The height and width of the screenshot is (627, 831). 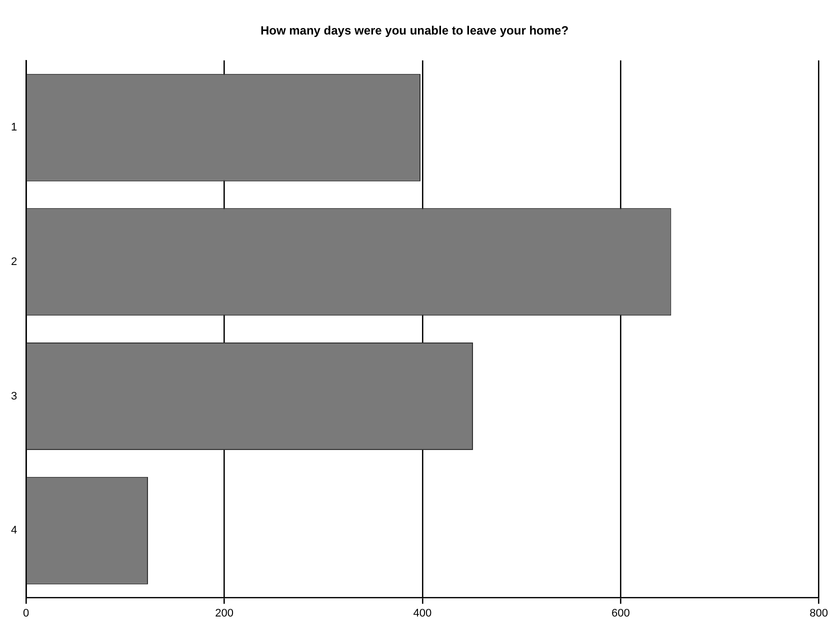 I want to click on y-tick-label: 3, so click(x=14, y=396).